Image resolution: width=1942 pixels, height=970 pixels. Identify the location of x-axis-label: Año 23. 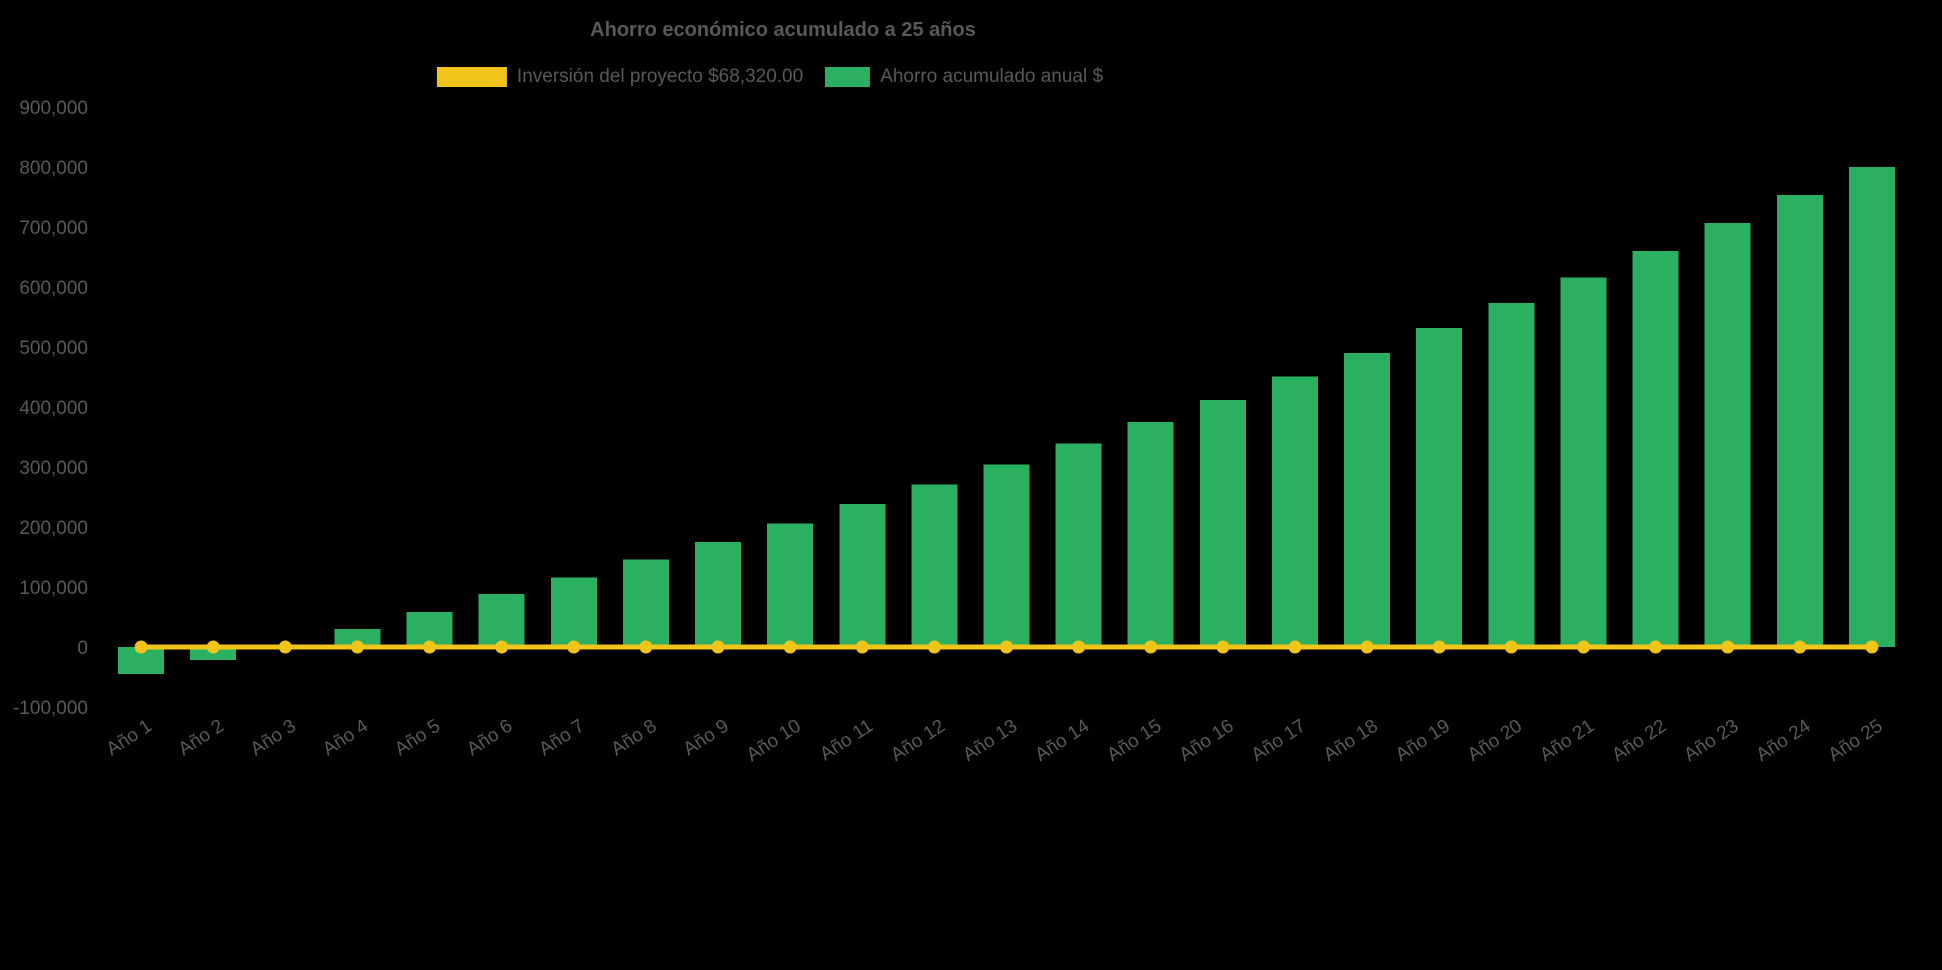
(1711, 741).